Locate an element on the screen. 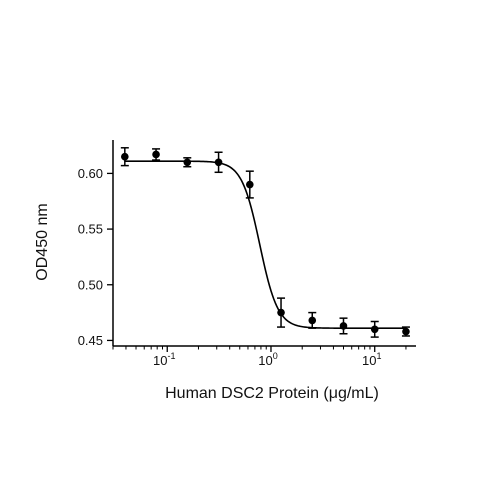  x-tick-label: 10⁻¹ is located at coordinates (164, 359).